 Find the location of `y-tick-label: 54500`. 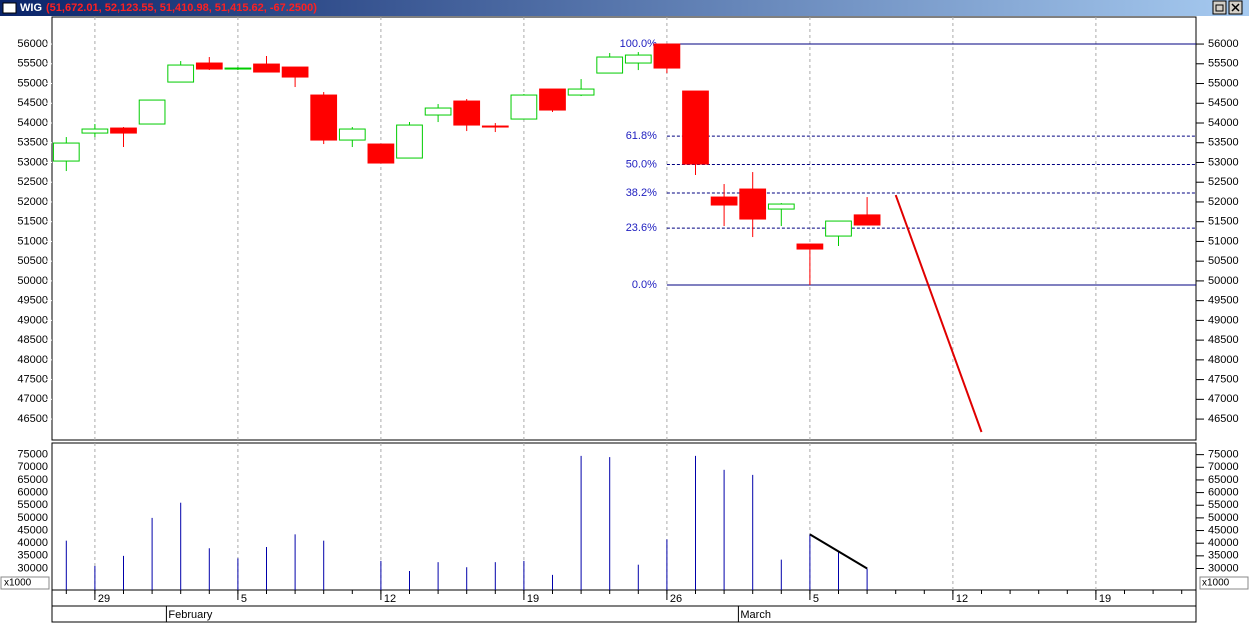

y-tick-label: 54500 is located at coordinates (32, 103).